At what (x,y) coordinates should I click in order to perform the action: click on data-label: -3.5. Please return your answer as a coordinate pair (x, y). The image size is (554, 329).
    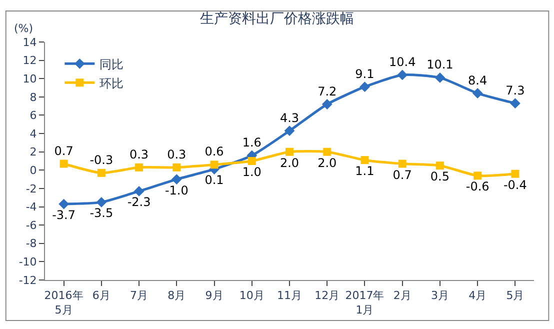
    Looking at the image, I should click on (102, 213).